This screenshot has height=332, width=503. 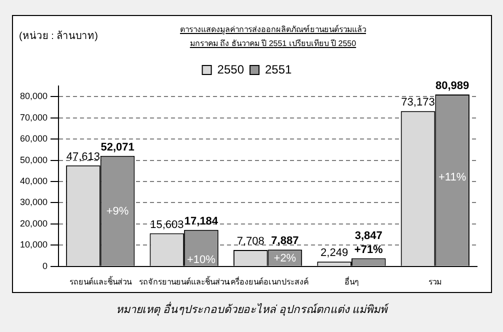 I want to click on data-label: 73,173, so click(x=418, y=102).